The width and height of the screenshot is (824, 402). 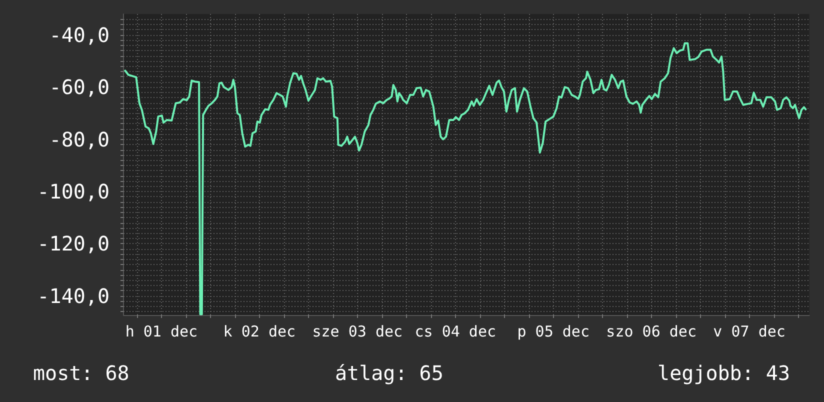 What do you see at coordinates (79, 34) in the screenshot?
I see `y-tick-label: -40,0` at bounding box center [79, 34].